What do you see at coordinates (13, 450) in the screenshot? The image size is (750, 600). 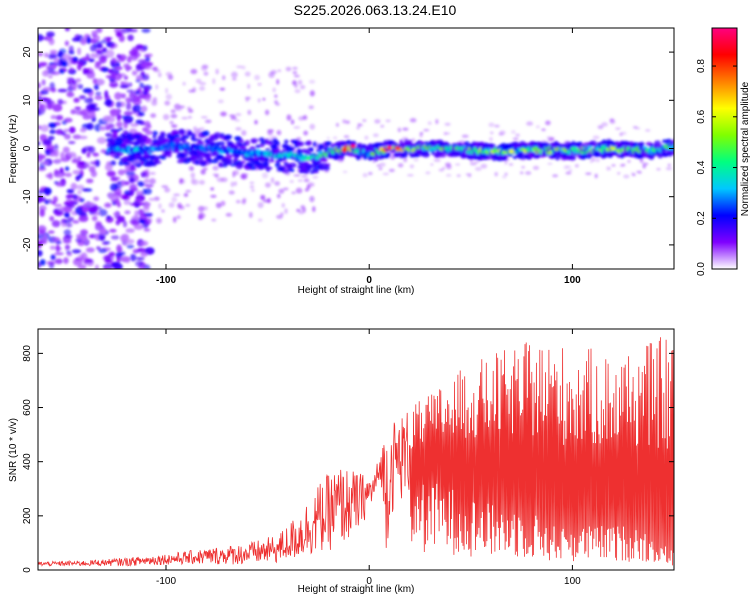 I see `snr-y-label: SNR (10 * v/v)` at bounding box center [13, 450].